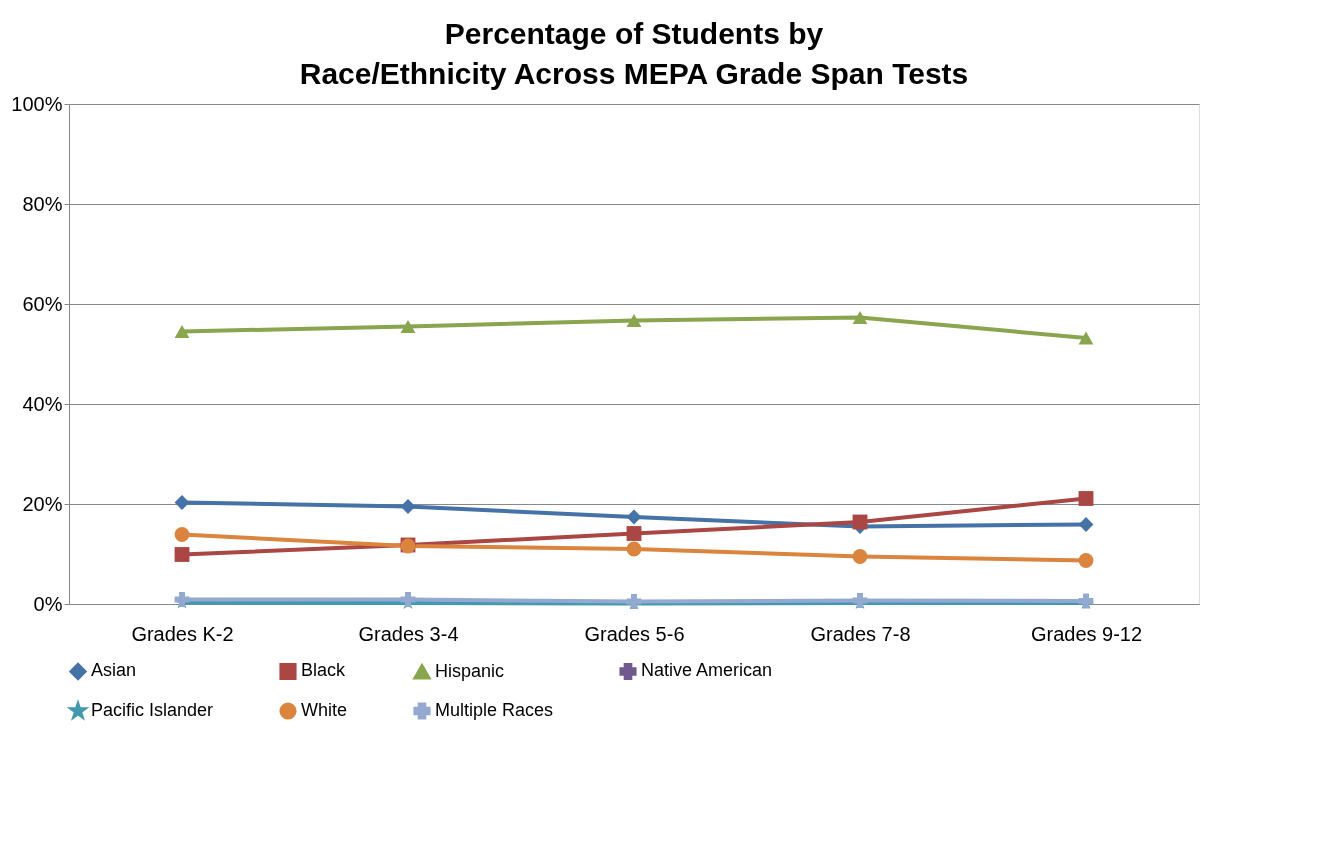 This screenshot has width=1333, height=853. What do you see at coordinates (470, 670) in the screenshot?
I see `legend-label: Hispanic` at bounding box center [470, 670].